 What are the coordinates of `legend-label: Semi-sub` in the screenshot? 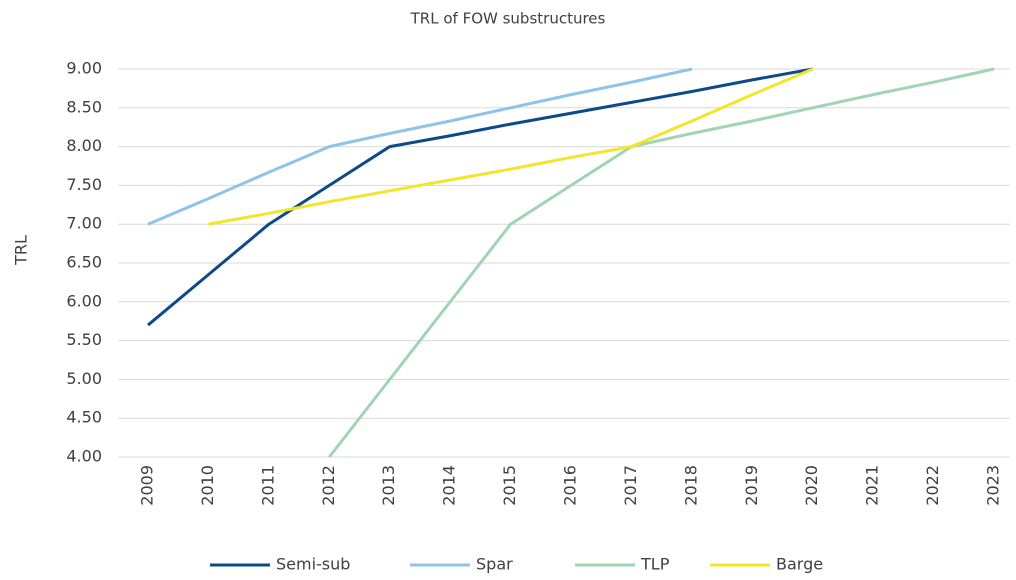 It's located at (313, 564).